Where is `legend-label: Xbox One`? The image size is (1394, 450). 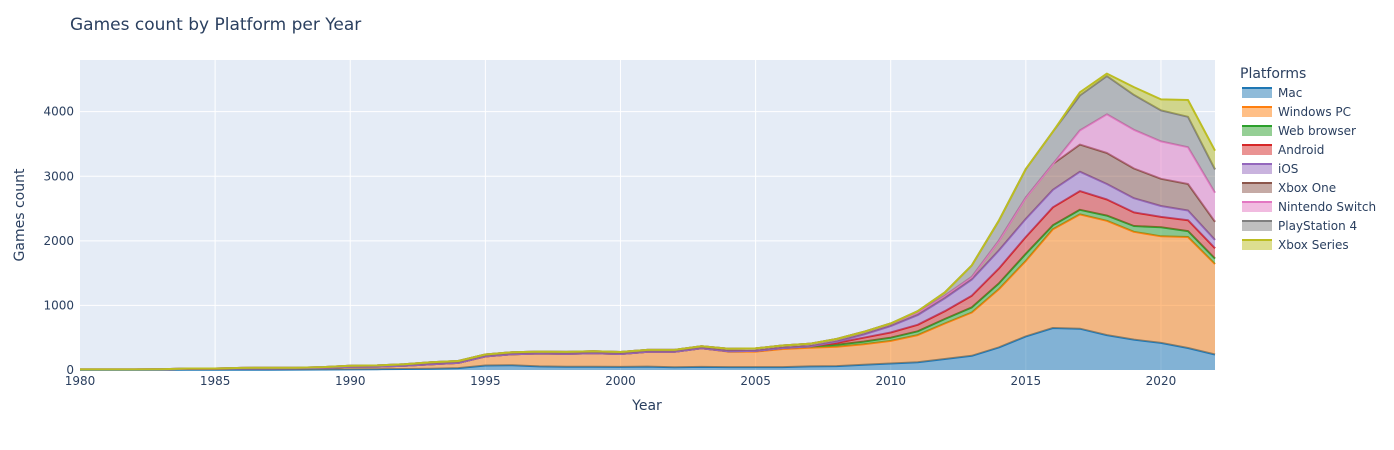
legend-label: Xbox One is located at coordinates (1307, 188).